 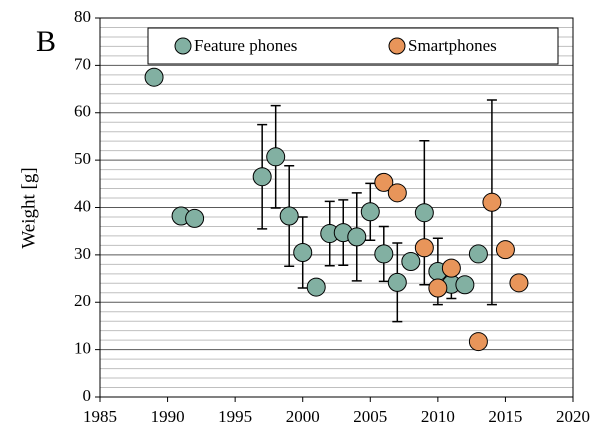 What do you see at coordinates (82, 16) in the screenshot?
I see `y-tick-label: 80` at bounding box center [82, 16].